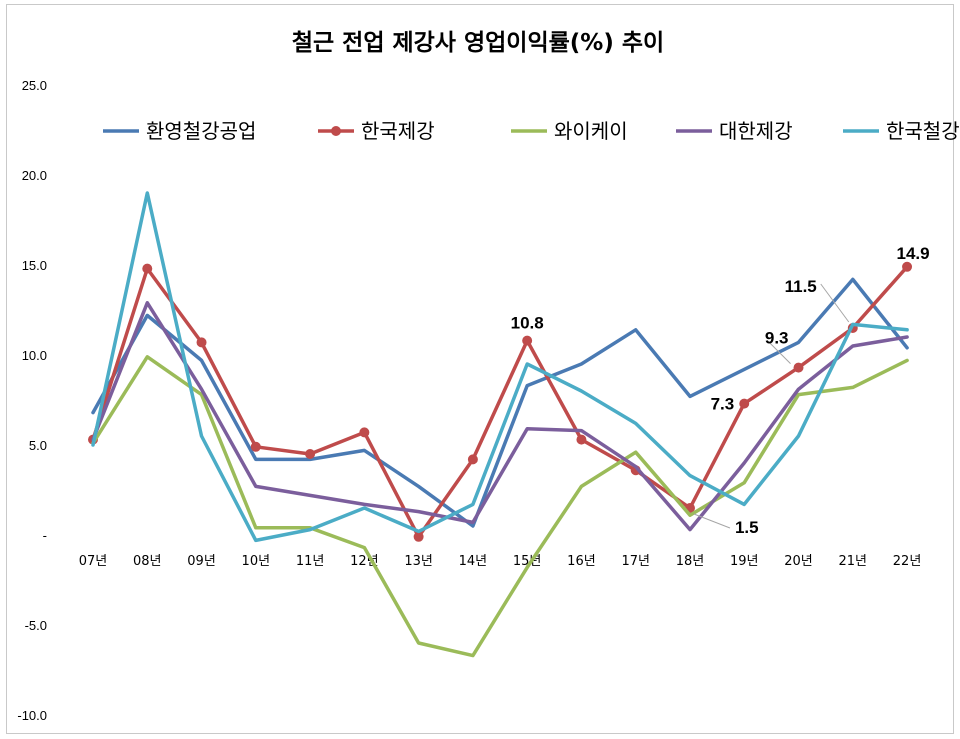  I want to click on legend: 환영철강공업 한국제강 와이케이 대한제강 한국철강, so click(531, 131).